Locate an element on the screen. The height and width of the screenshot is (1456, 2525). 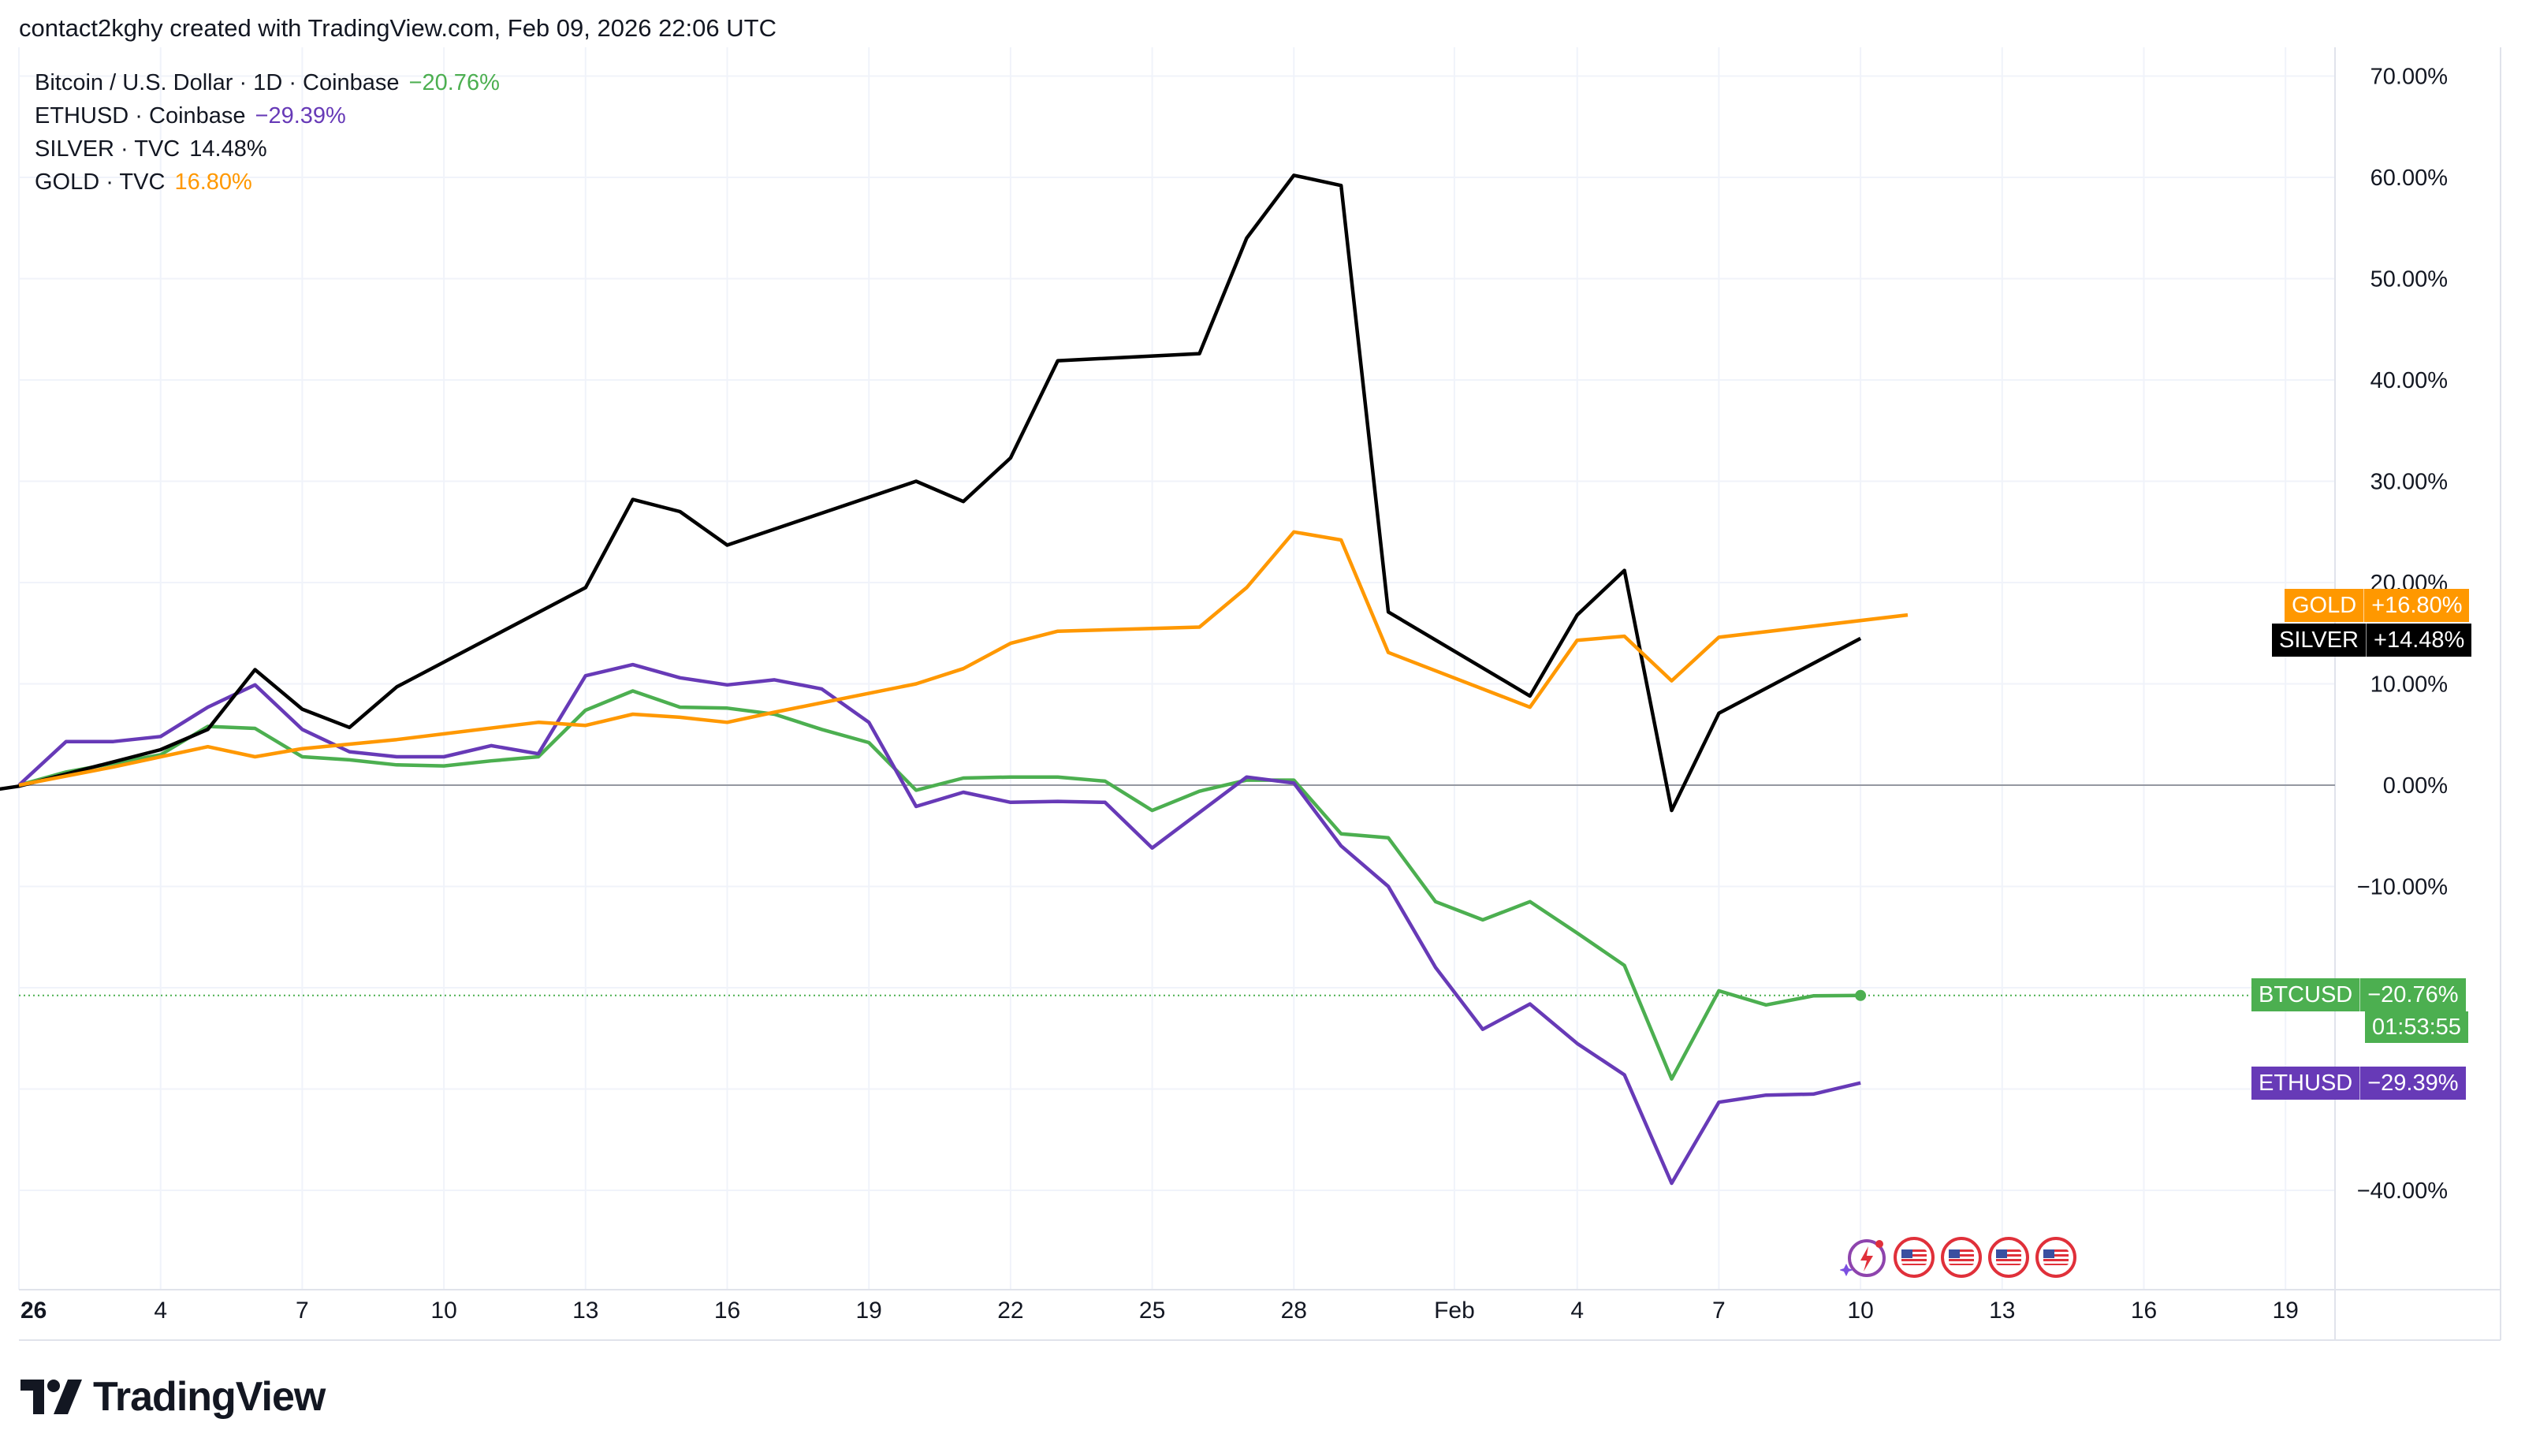
legend-item-gold: GOLD · TVC 16.80% is located at coordinates (267, 182).